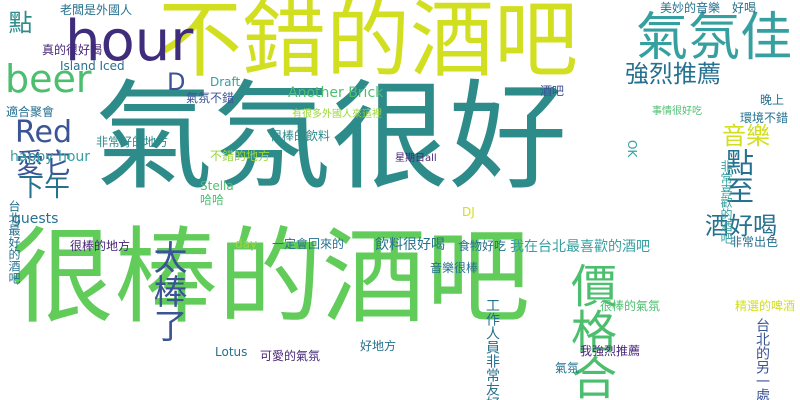 This screenshot has width=800, height=400. What do you see at coordinates (468, 212) in the screenshot?
I see `word-cloud-word: DJ` at bounding box center [468, 212].